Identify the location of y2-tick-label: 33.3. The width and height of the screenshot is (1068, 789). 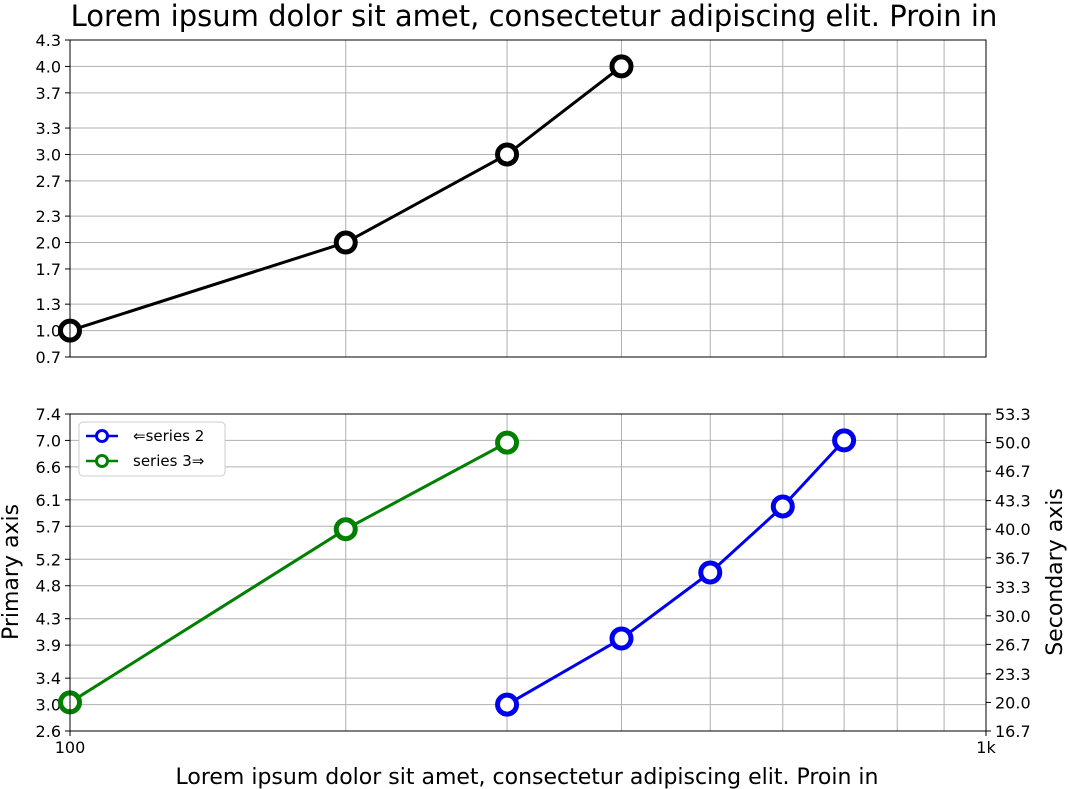
(1013, 587).